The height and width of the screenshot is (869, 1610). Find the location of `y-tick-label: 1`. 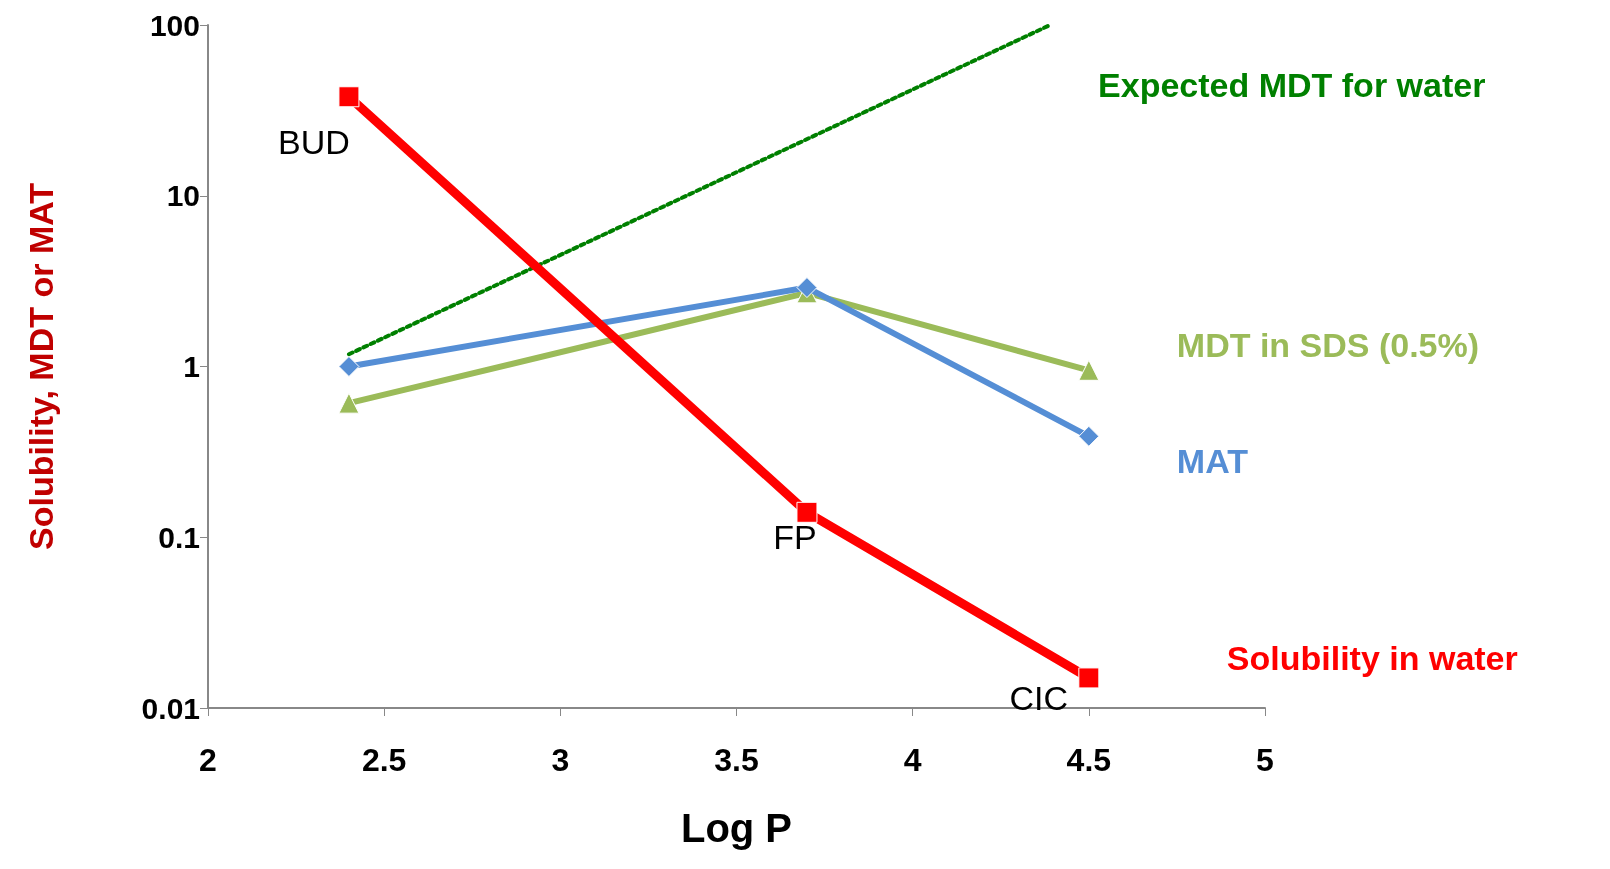

y-tick-label: 1 is located at coordinates (191, 366).